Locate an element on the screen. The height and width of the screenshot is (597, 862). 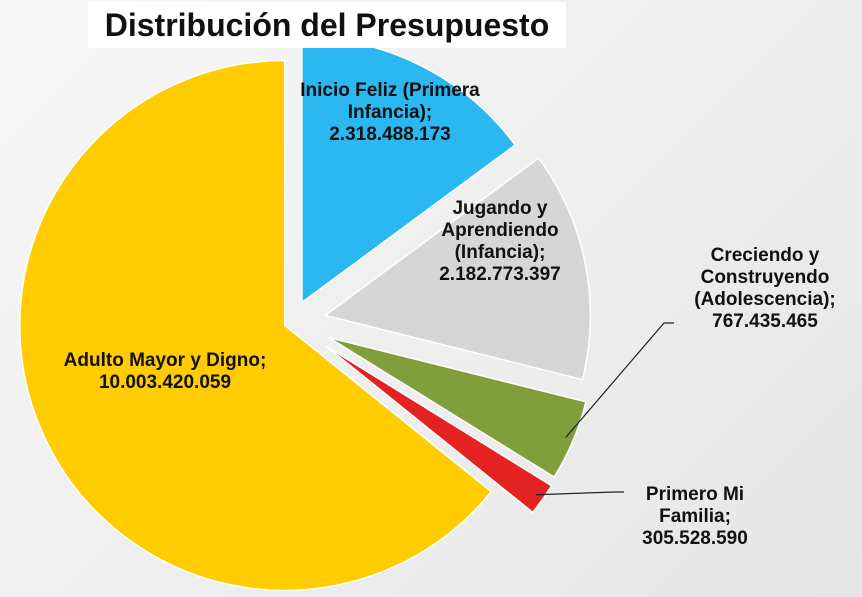
slice-value: 2.318.488.173 is located at coordinates (390, 134).